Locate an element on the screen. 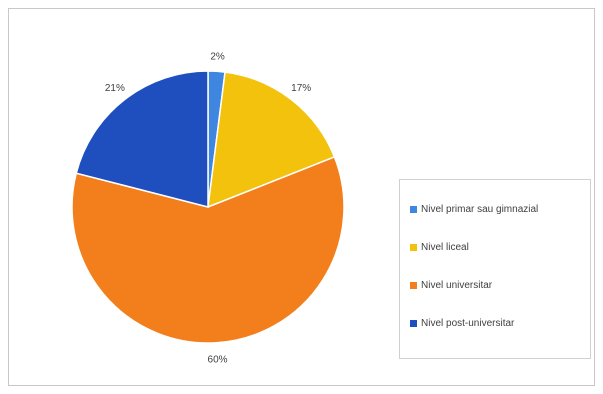  legend-swatch-liceal is located at coordinates (413, 247).